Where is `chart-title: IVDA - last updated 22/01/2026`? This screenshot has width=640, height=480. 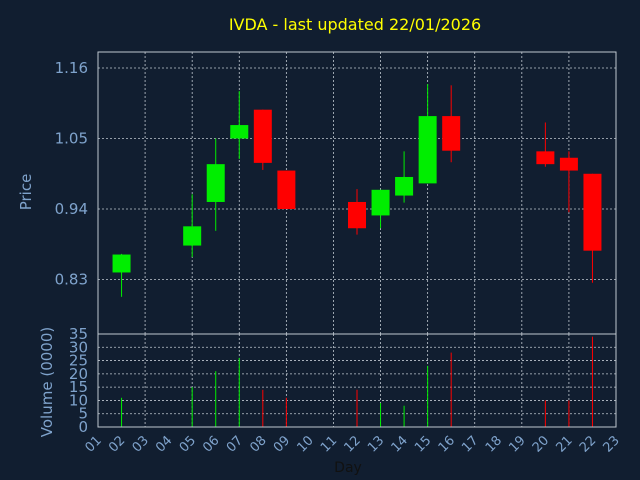
chart-title: IVDA - last updated 22/01/2026 is located at coordinates (355, 24).